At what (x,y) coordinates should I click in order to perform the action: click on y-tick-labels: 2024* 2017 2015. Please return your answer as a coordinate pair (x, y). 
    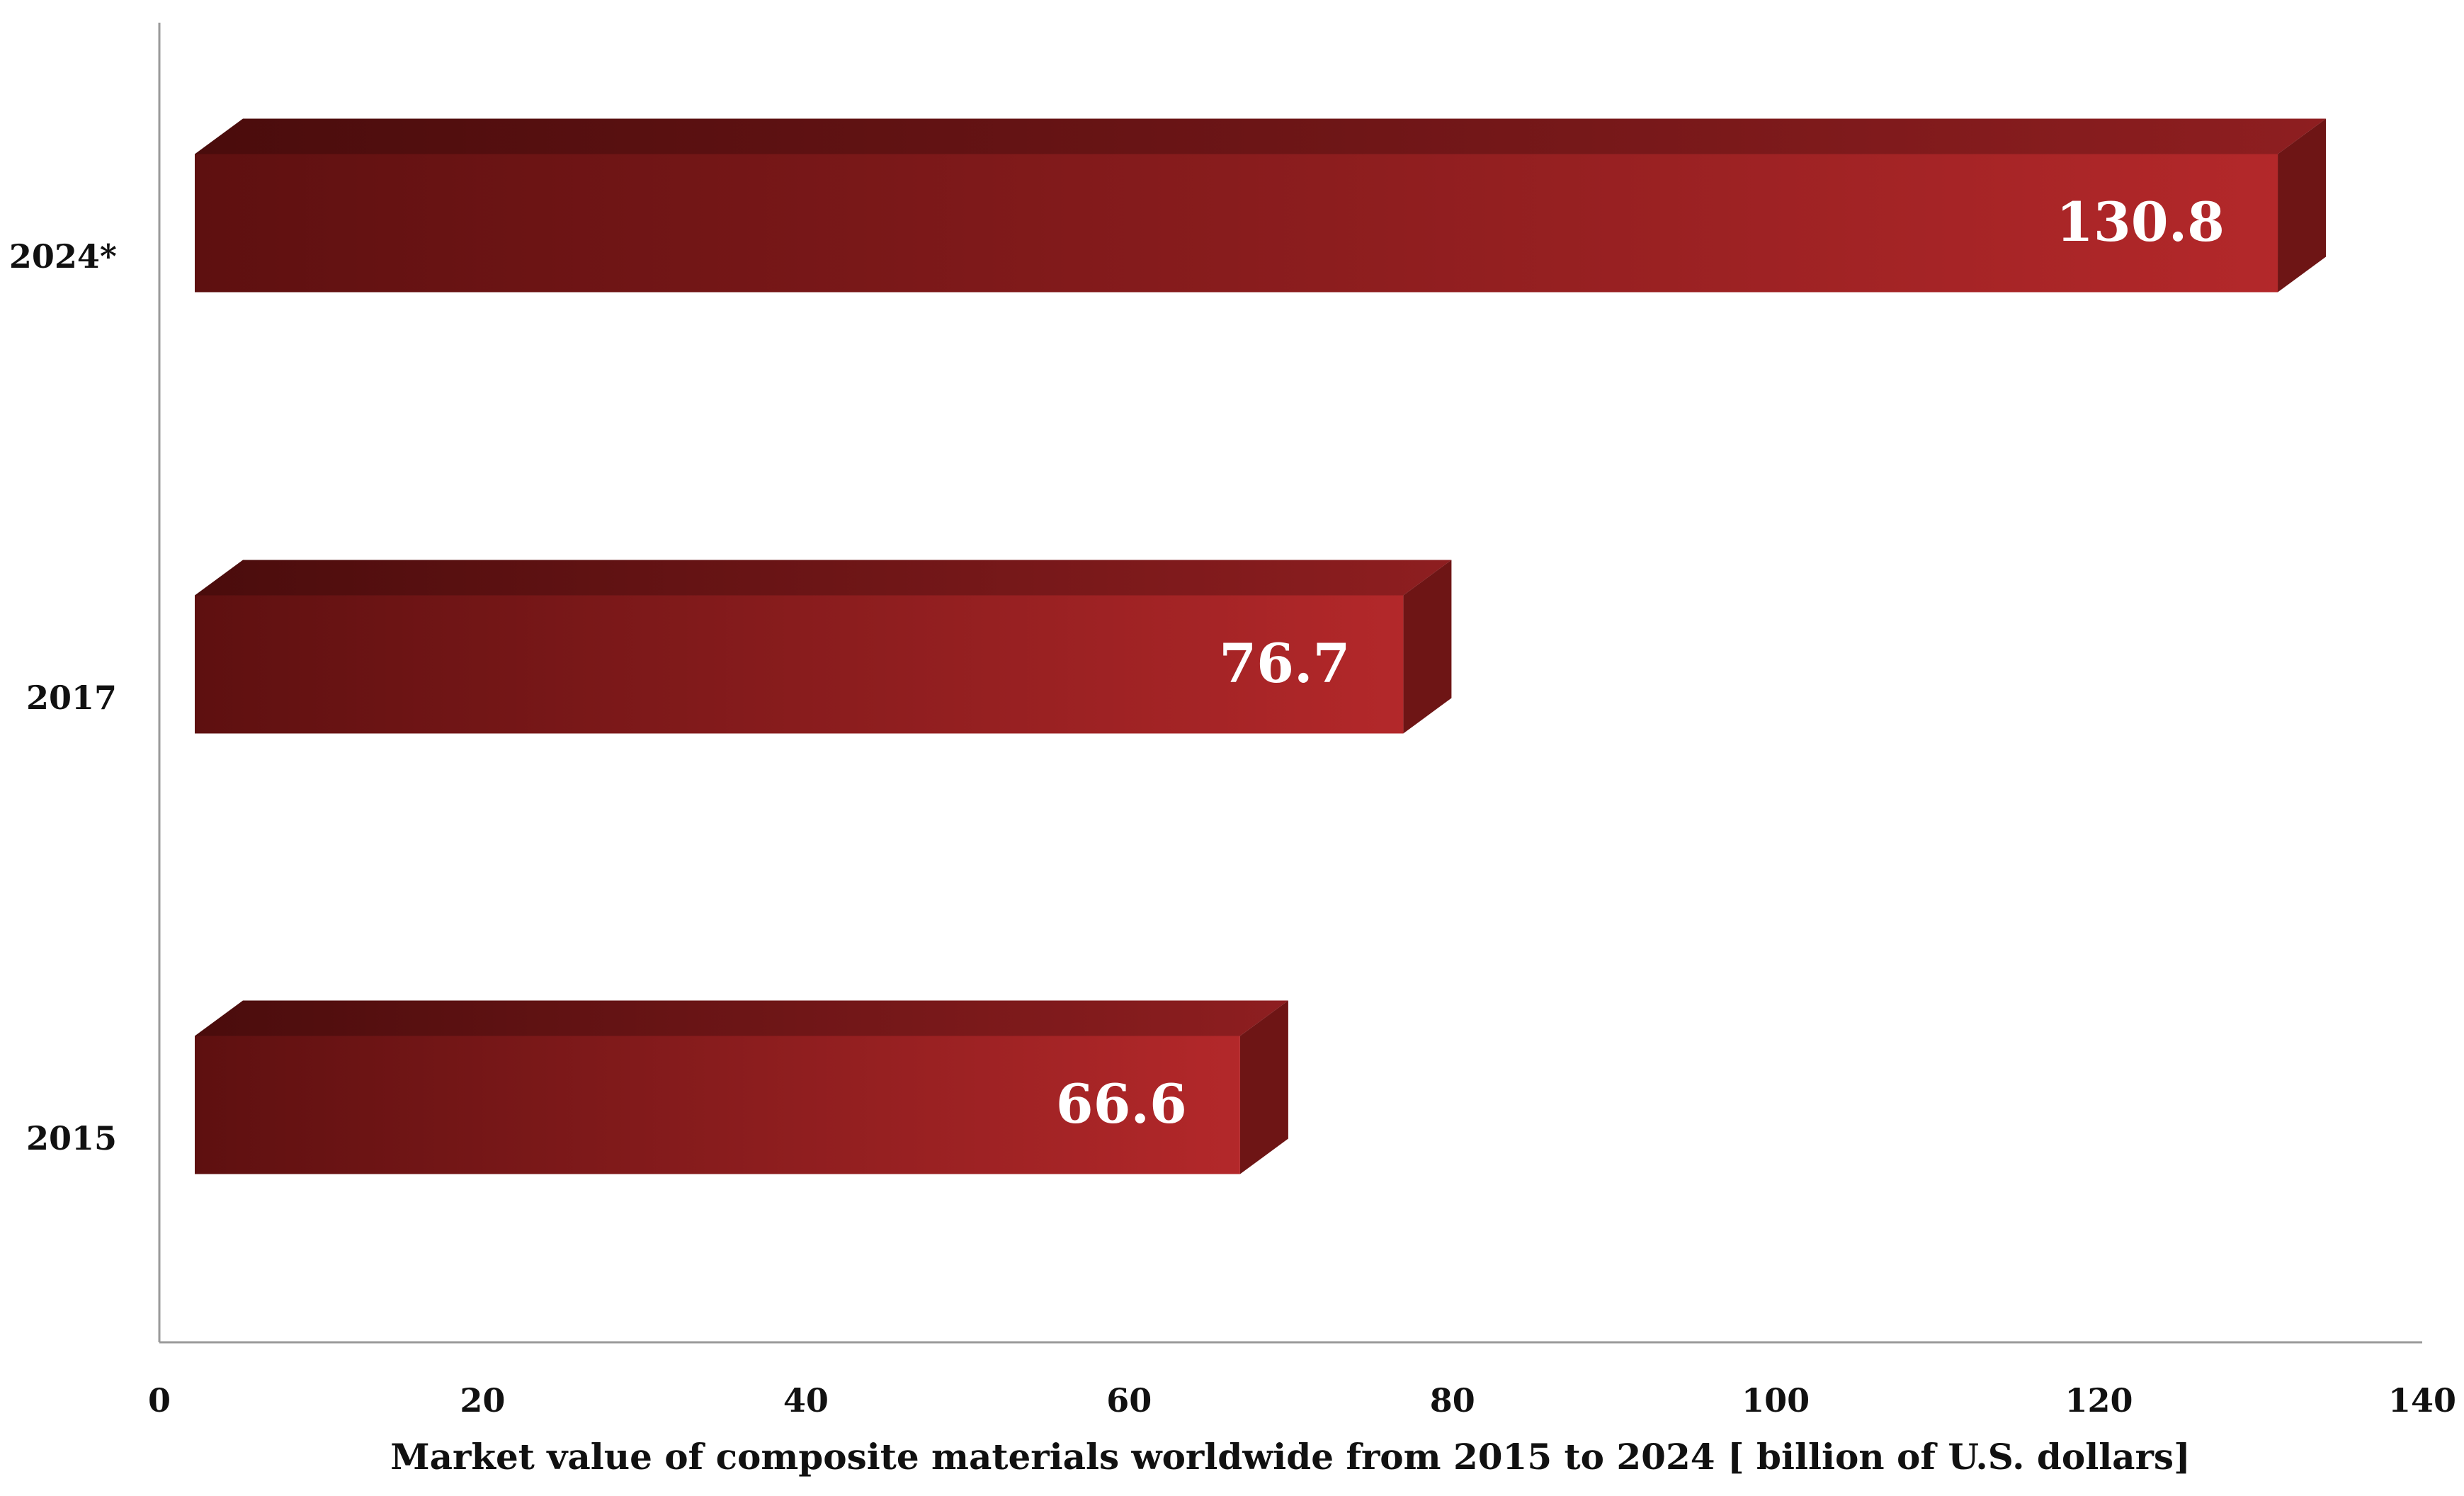
    Looking at the image, I should click on (63, 697).